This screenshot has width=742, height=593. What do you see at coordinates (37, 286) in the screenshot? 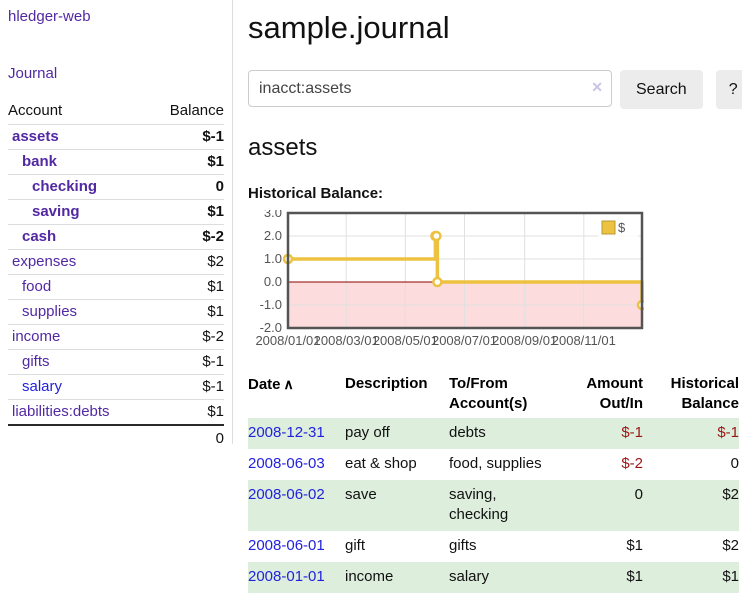
I see `sidebar-account-link: food` at bounding box center [37, 286].